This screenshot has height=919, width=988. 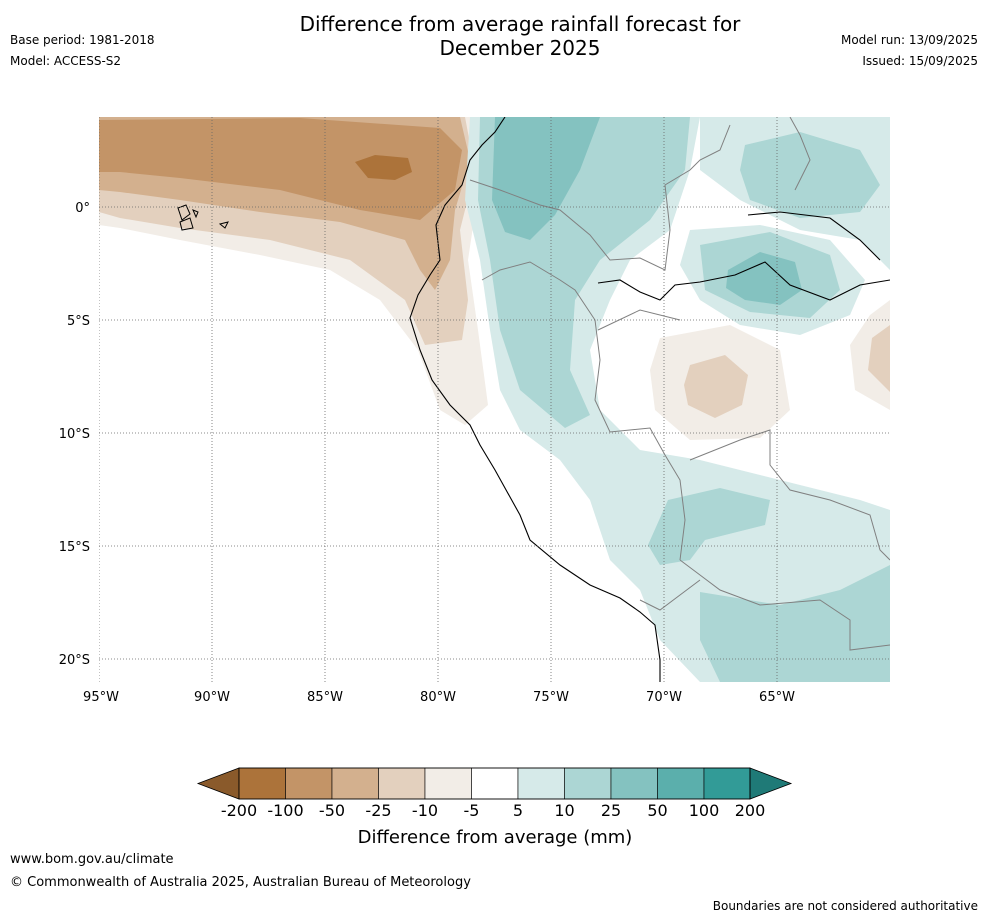 I want to click on lon-label: 95°W, so click(x=101, y=697).